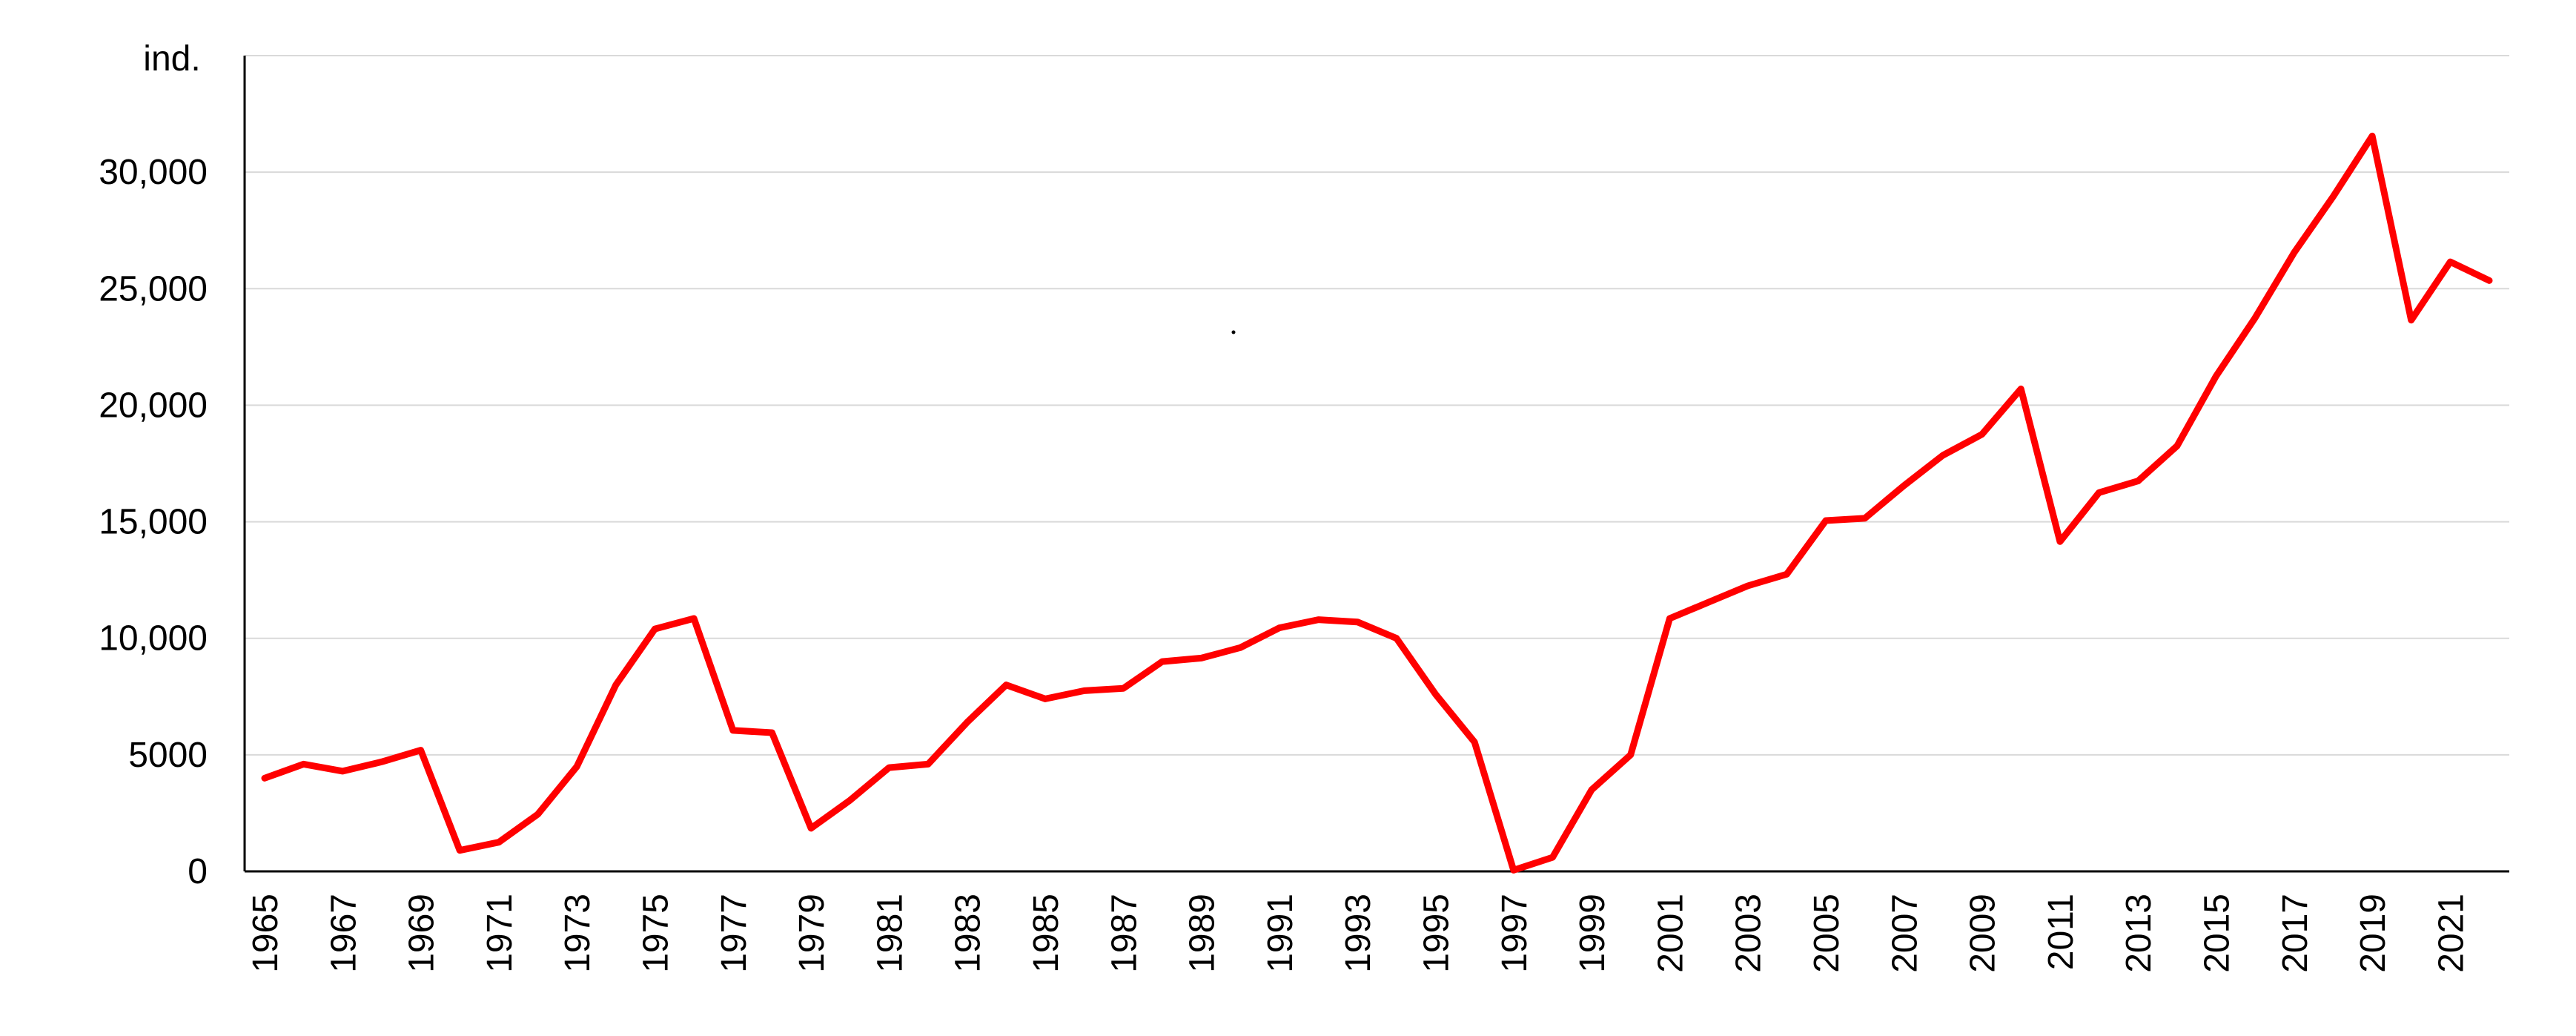 The width and height of the screenshot is (2576, 1036). What do you see at coordinates (2061, 932) in the screenshot?
I see `x-tick-label: 2011` at bounding box center [2061, 932].